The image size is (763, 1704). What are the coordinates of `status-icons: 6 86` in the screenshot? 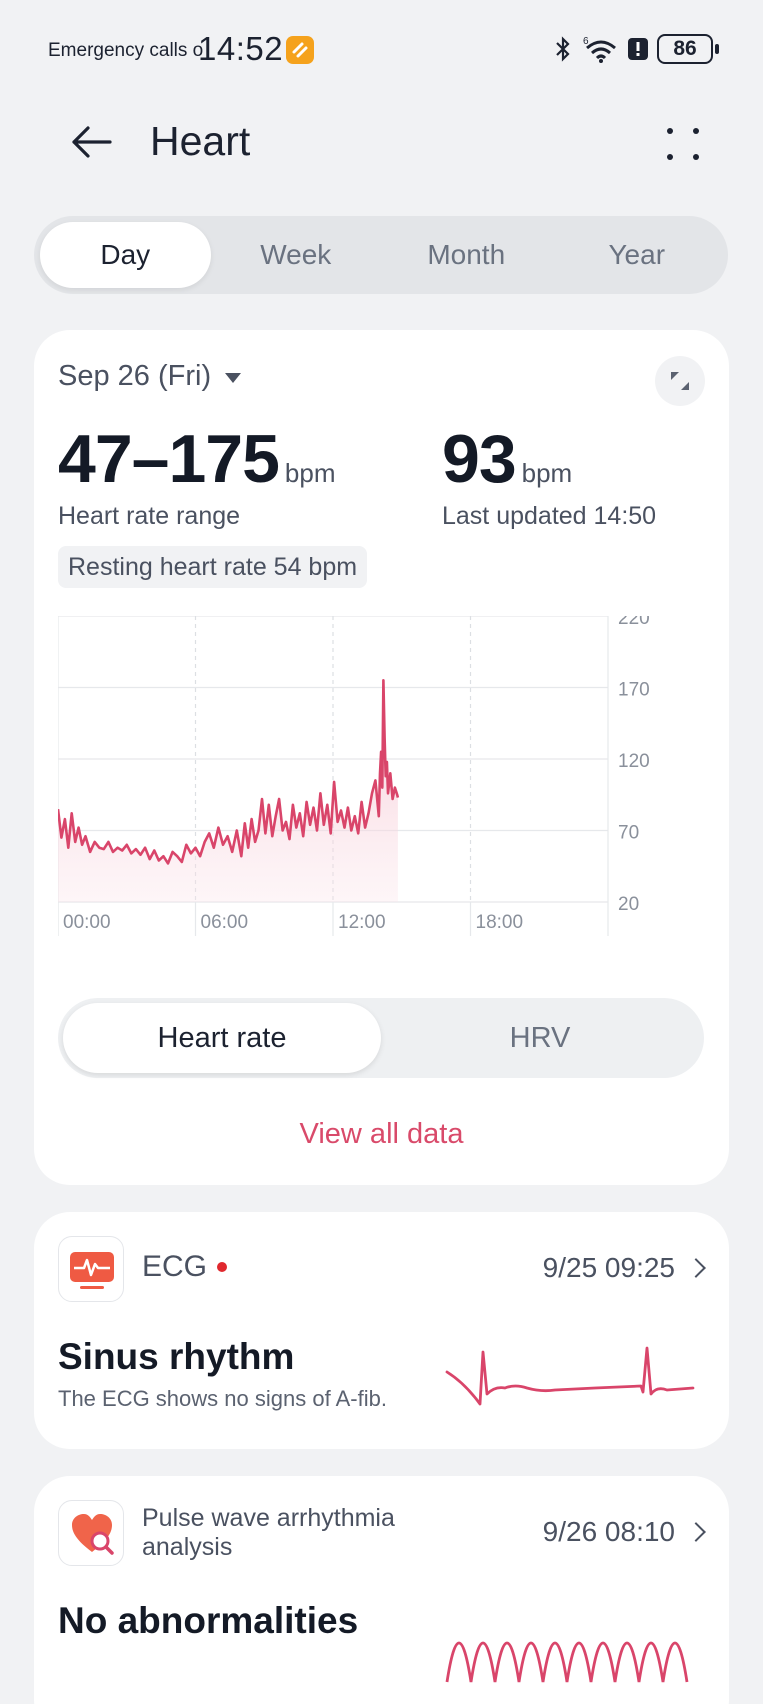 It's located at (636, 49).